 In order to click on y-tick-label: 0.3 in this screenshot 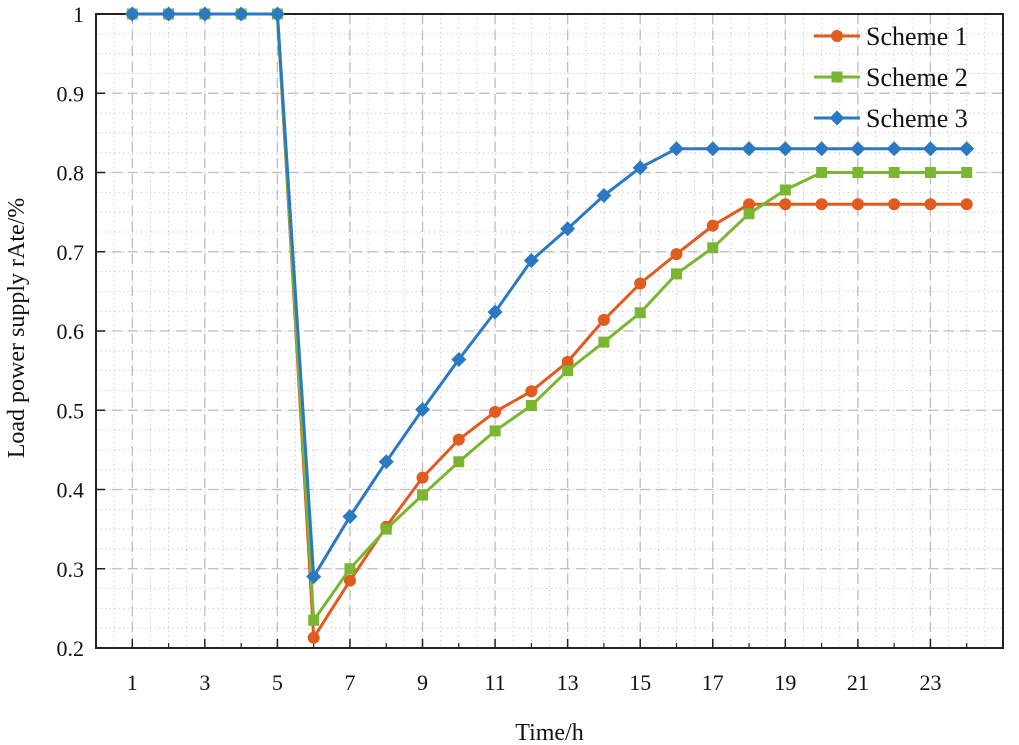, I will do `click(71, 569)`.